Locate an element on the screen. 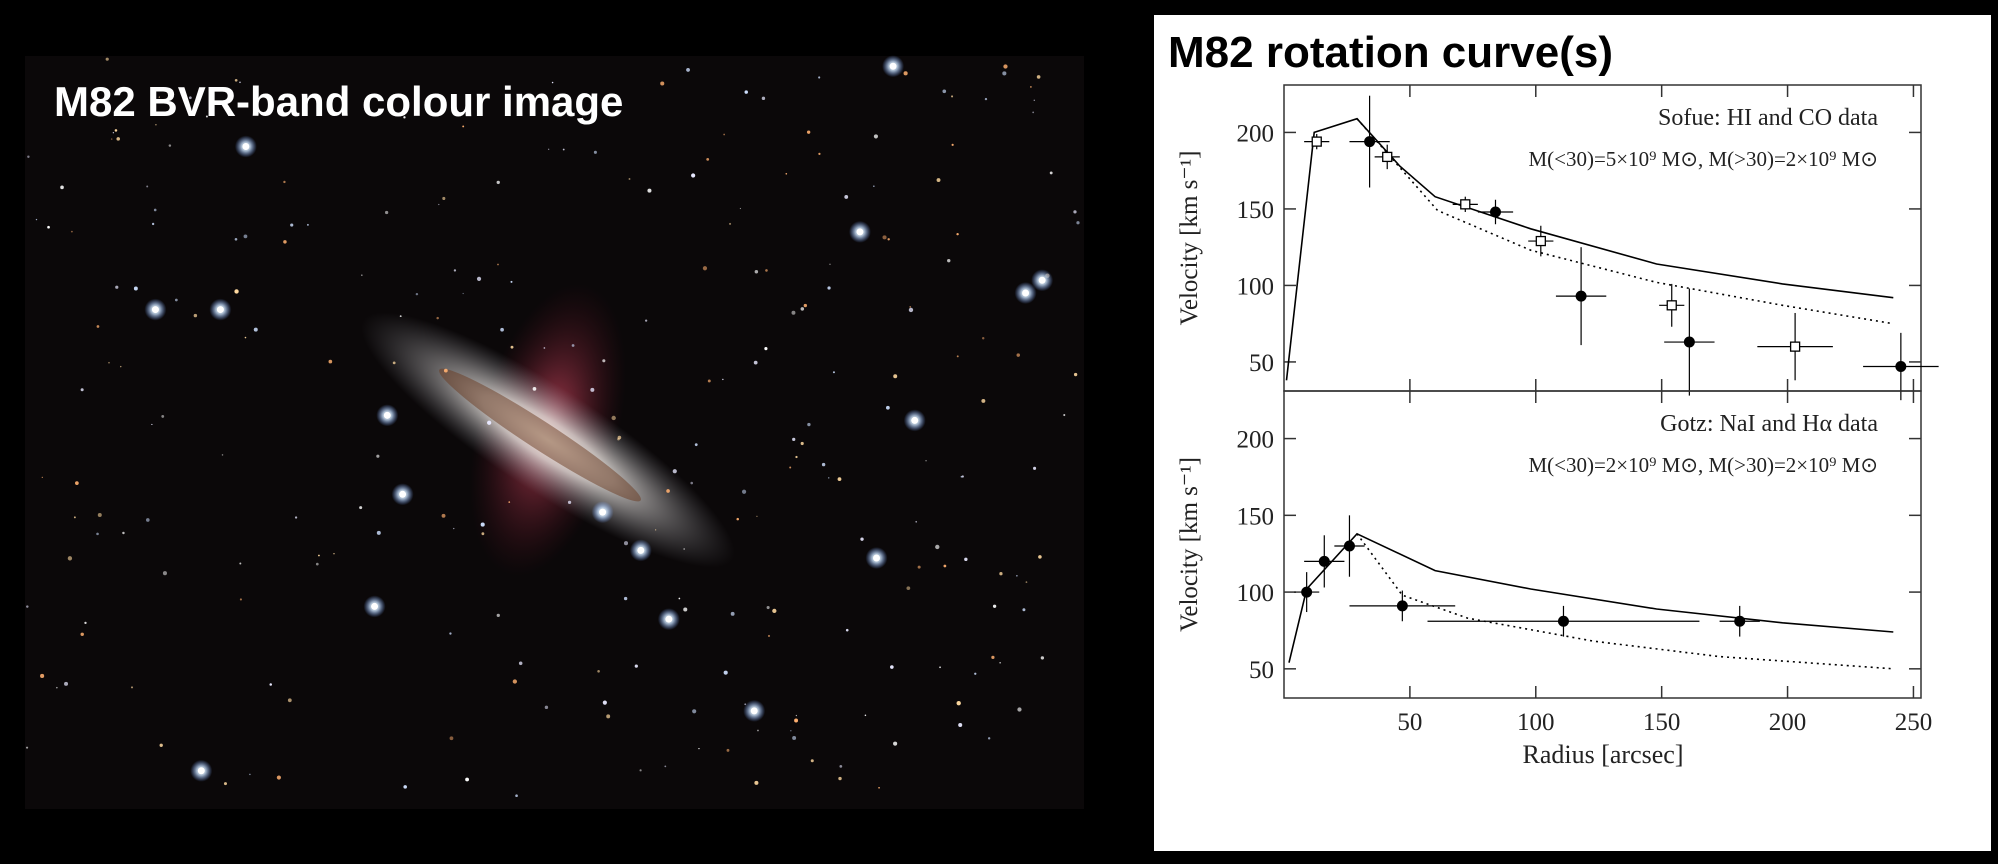  data-point is located at coordinates (1370, 142).